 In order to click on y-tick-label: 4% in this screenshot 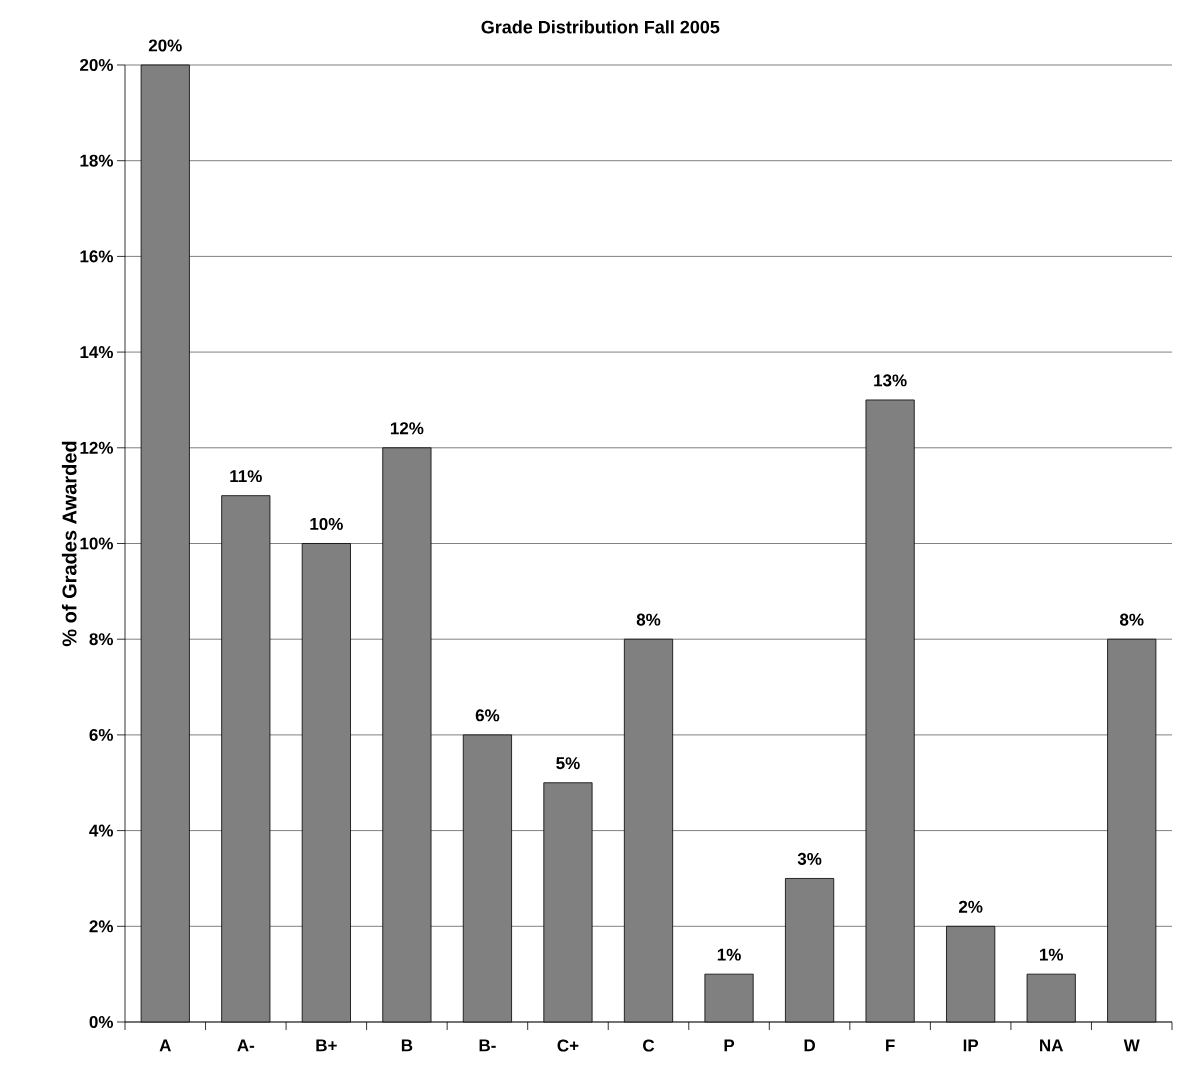, I will do `click(101, 830)`.